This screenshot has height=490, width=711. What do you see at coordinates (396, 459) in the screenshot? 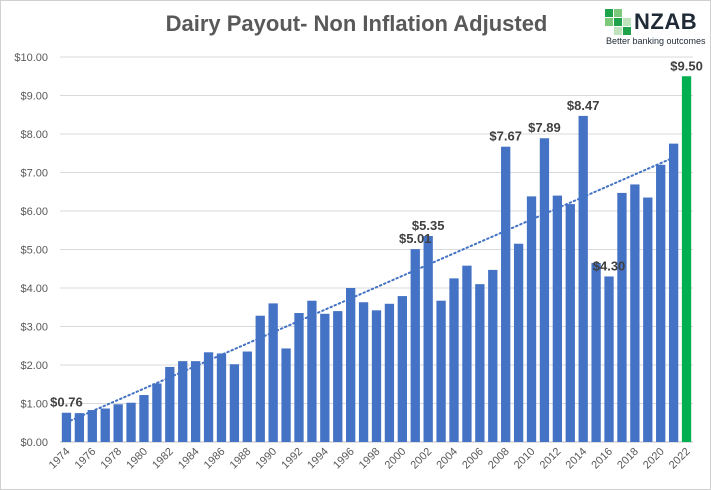
I see `x-tick-label: 2000` at bounding box center [396, 459].